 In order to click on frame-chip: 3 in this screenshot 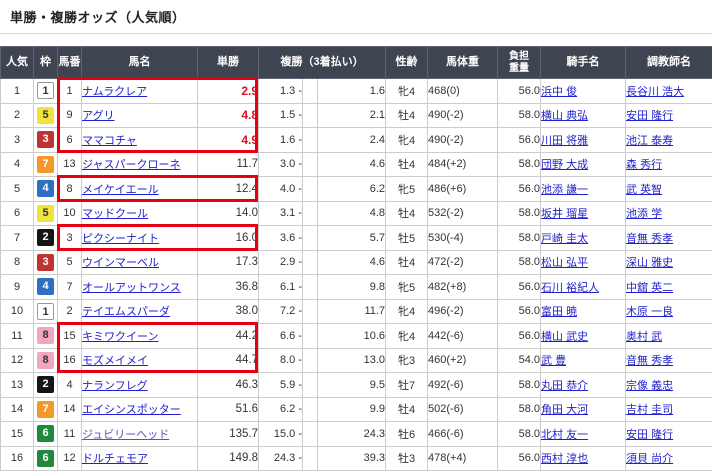, I will do `click(45, 262)`.